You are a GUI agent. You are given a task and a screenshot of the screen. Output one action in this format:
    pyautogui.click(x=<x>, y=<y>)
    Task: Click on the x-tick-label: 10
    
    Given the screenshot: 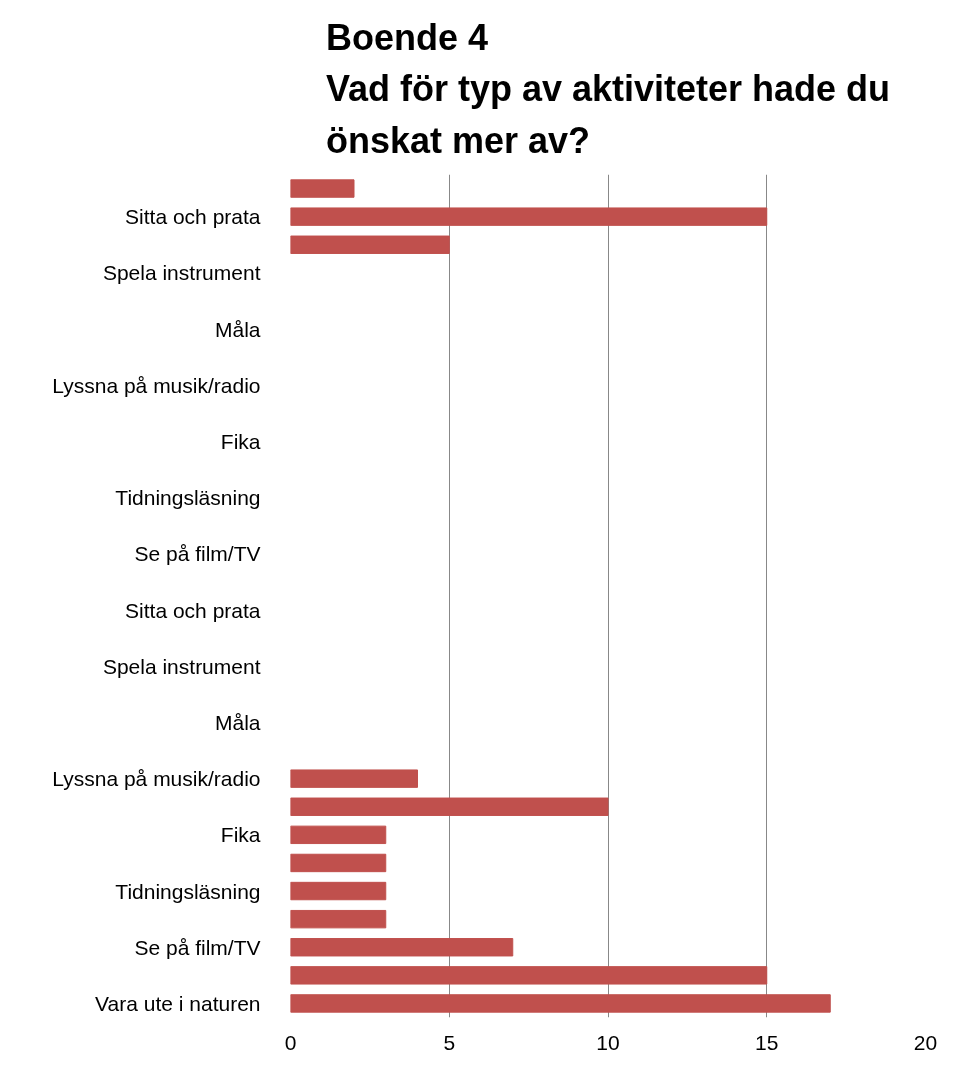 What is the action you would take?
    pyautogui.click(x=608, y=1042)
    